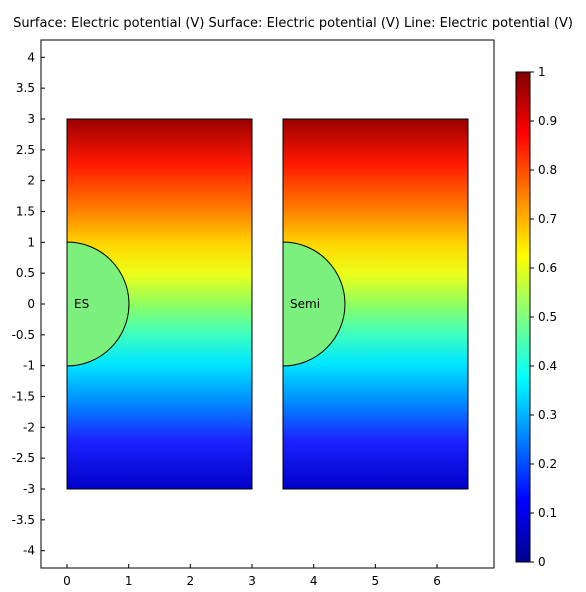 This screenshot has width=586, height=592. What do you see at coordinates (31, 304) in the screenshot?
I see `y-tick-label: 0` at bounding box center [31, 304].